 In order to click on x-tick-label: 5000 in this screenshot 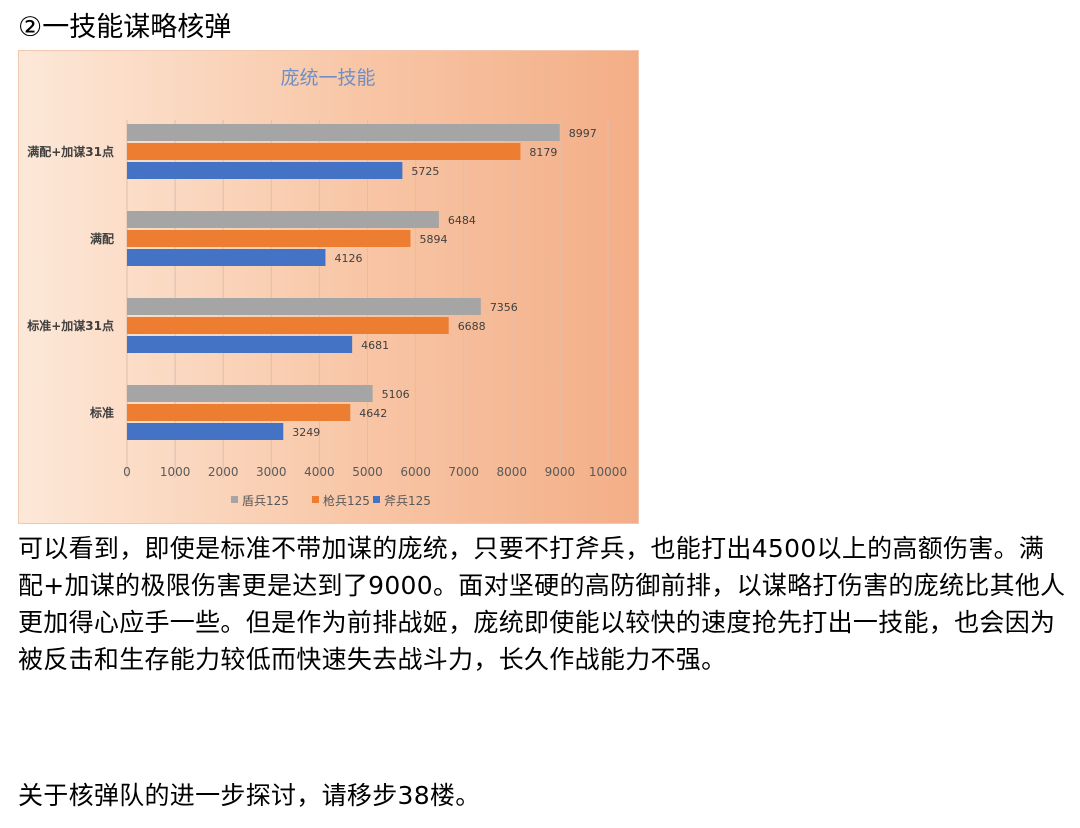, I will do `click(367, 472)`.